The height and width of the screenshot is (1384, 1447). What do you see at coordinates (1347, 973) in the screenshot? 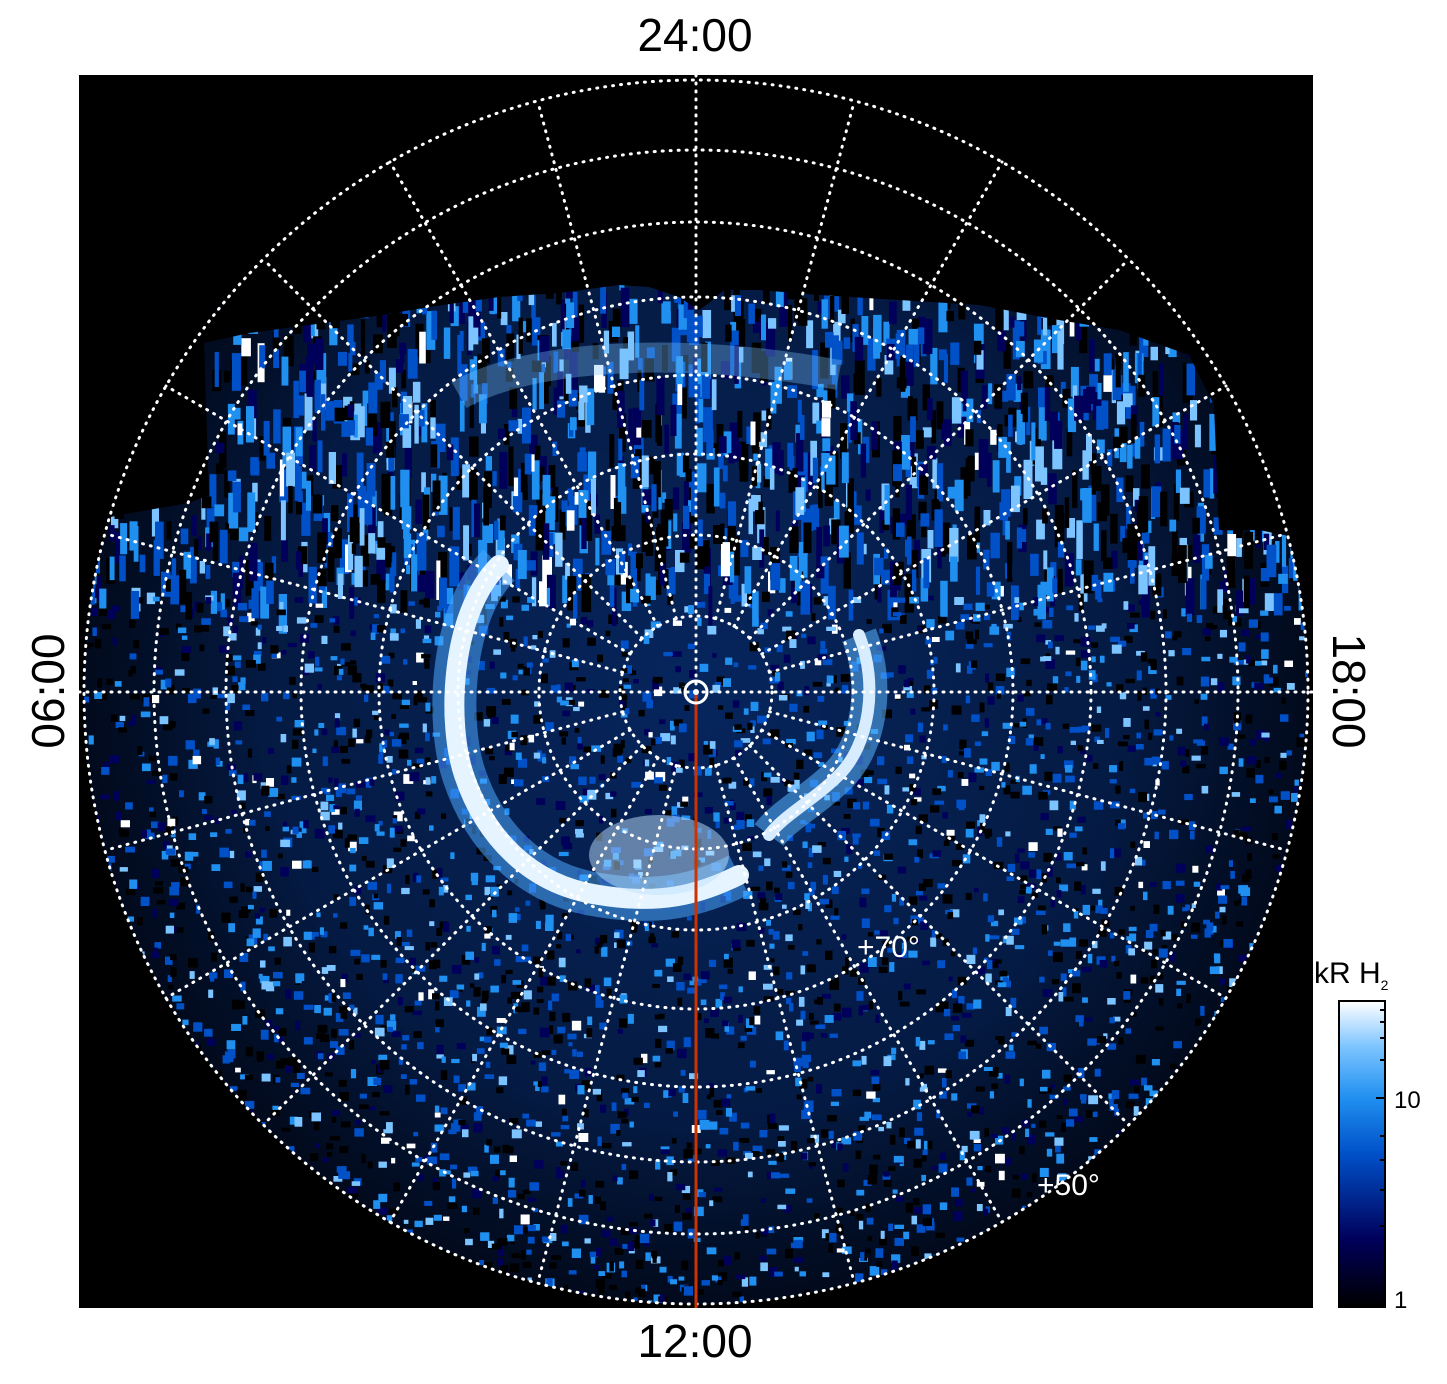
I see `colorbar-title-text: kR H` at bounding box center [1347, 973].